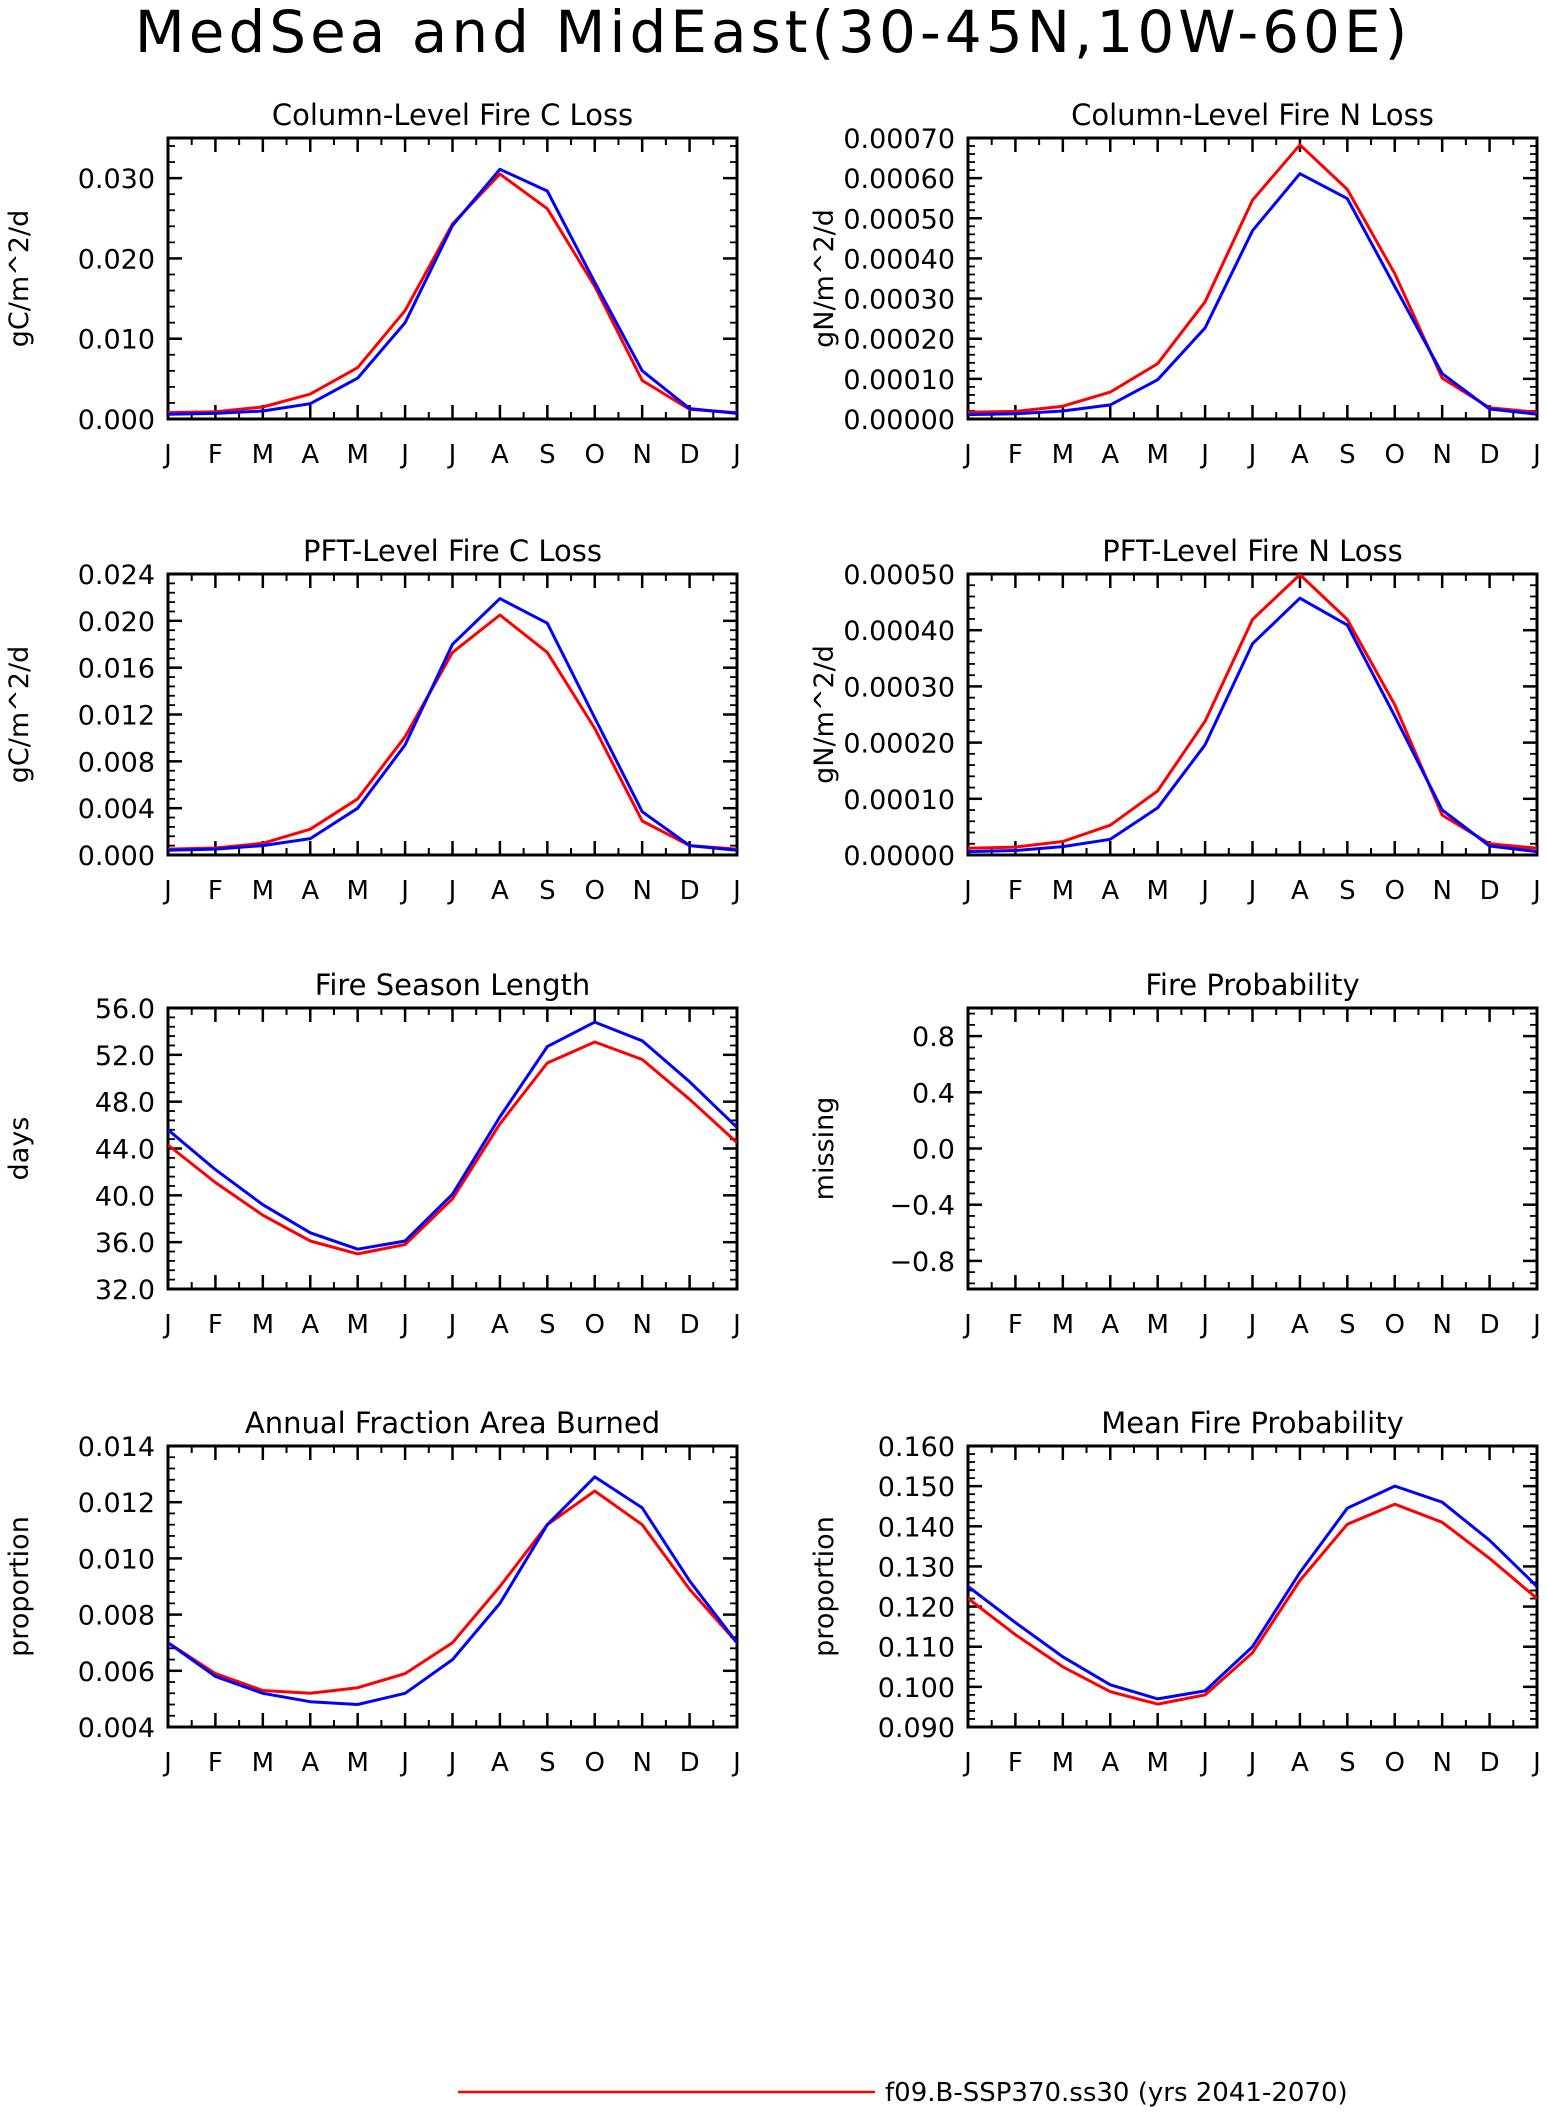 This screenshot has width=1547, height=2120. I want to click on y-tick-label: 0.024, so click(116, 575).